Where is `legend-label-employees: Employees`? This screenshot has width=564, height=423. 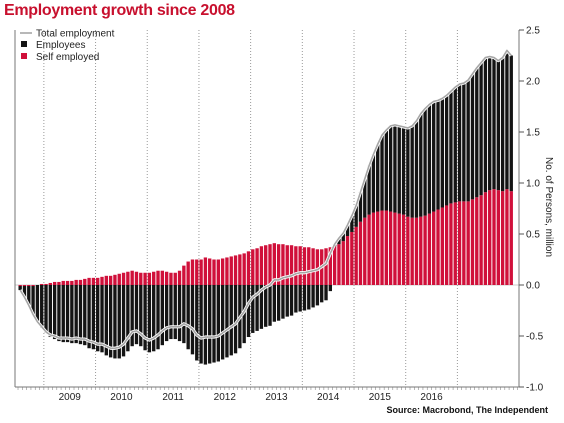
legend-label-employees: Employees is located at coordinates (60, 45).